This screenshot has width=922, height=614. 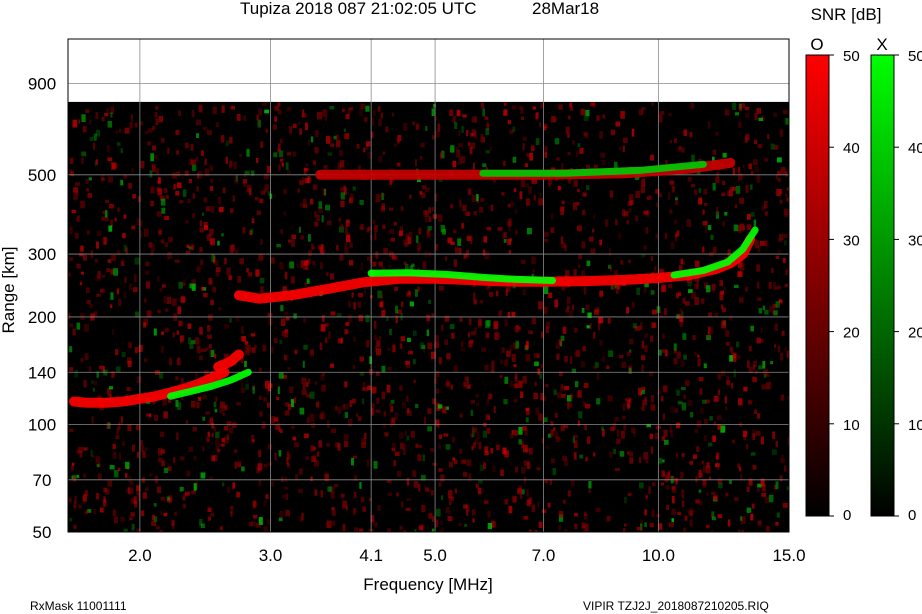 I want to click on colorbar-tick-label: 0, so click(x=847, y=515).